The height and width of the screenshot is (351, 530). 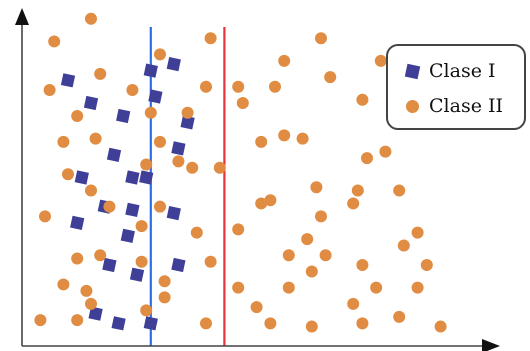 What do you see at coordinates (187, 186) in the screenshot?
I see `boundary-lines` at bounding box center [187, 186].